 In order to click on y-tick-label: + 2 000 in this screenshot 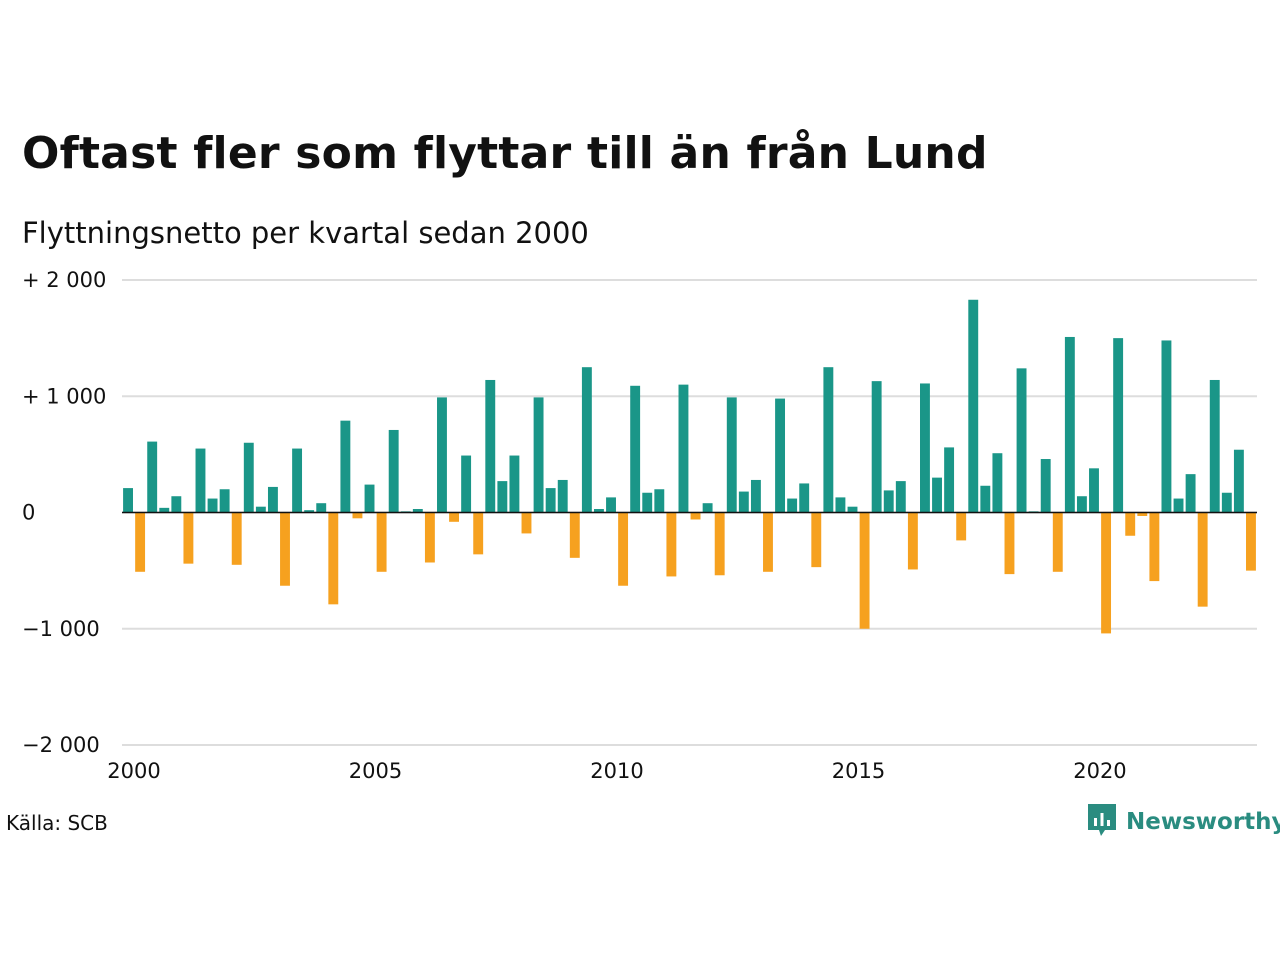, I will do `click(64, 280)`.